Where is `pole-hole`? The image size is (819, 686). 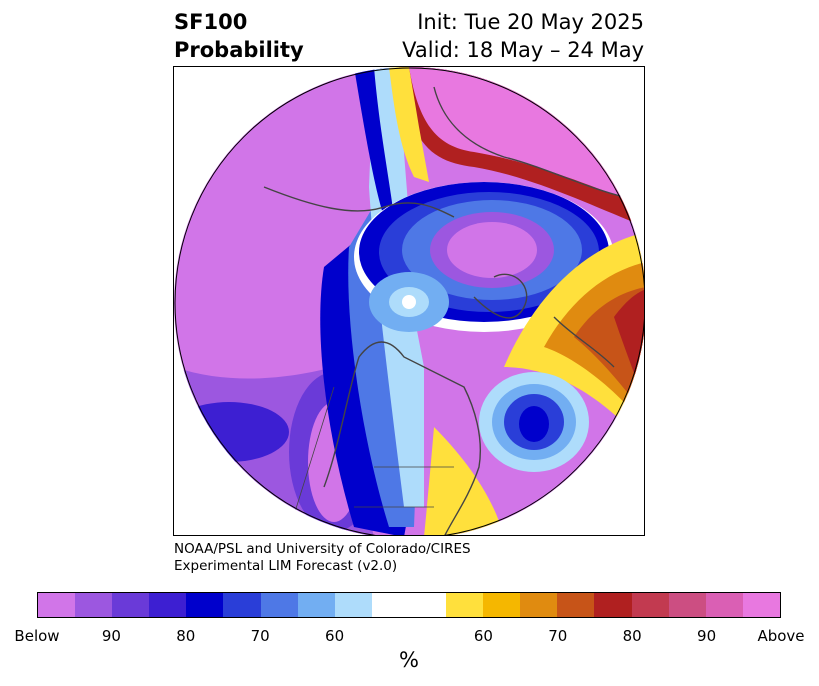
pole-hole is located at coordinates (409, 302).